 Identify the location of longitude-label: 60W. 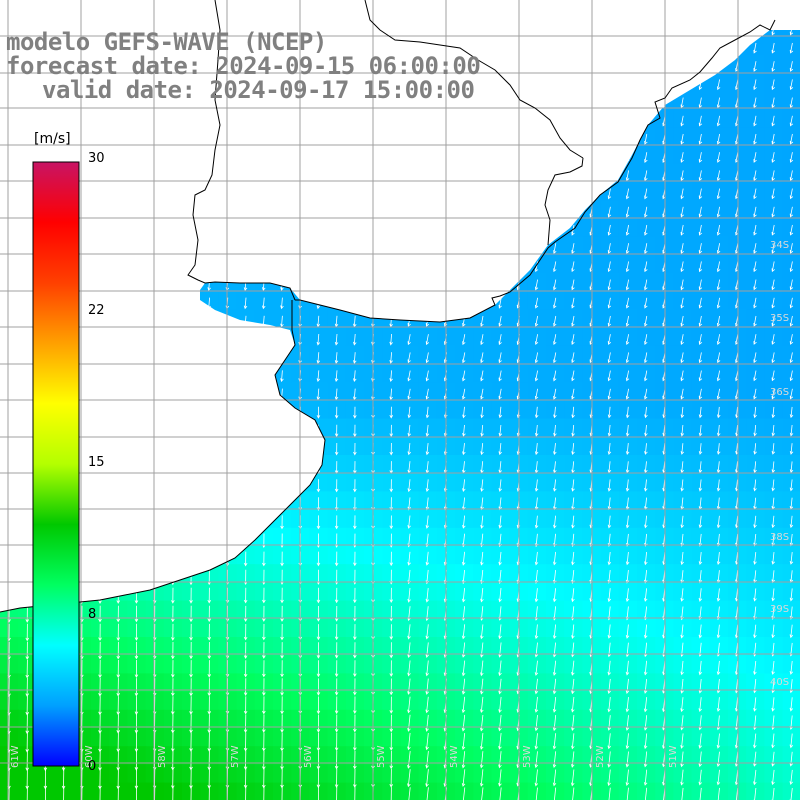
(89, 756).